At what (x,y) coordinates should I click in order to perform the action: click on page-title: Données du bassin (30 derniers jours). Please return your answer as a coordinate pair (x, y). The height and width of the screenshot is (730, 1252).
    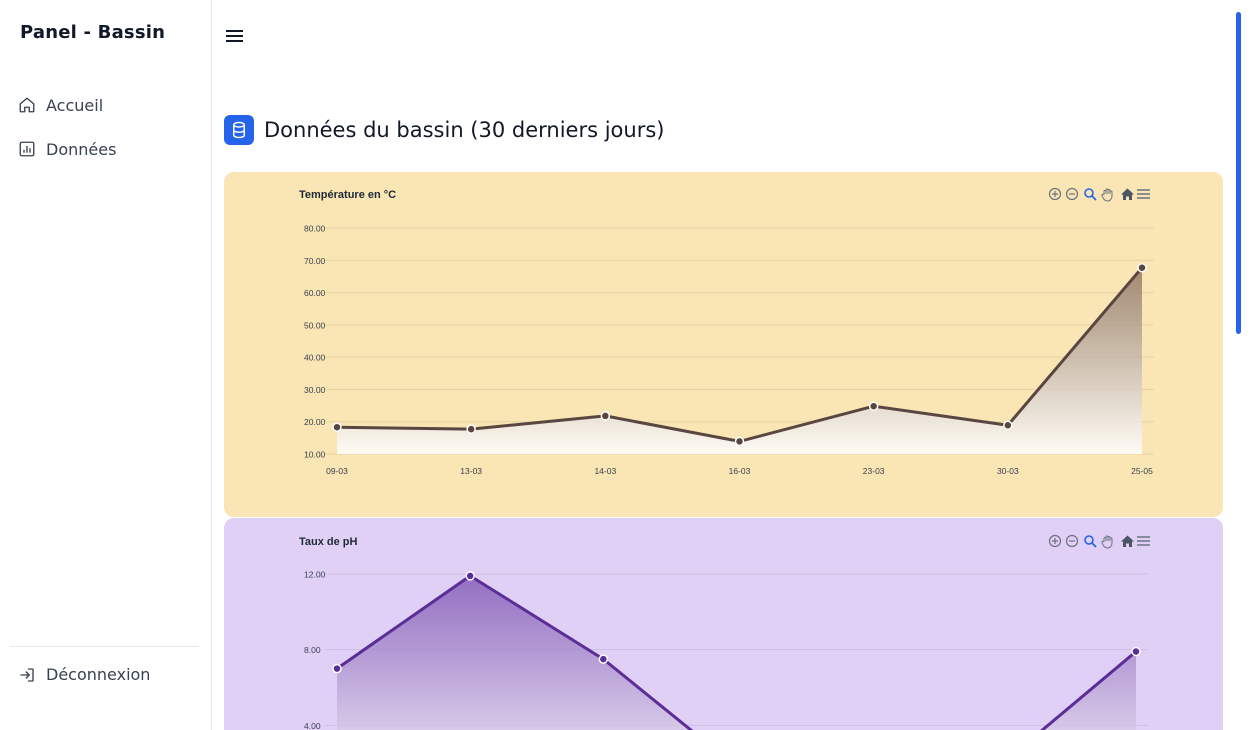
    Looking at the image, I should click on (444, 130).